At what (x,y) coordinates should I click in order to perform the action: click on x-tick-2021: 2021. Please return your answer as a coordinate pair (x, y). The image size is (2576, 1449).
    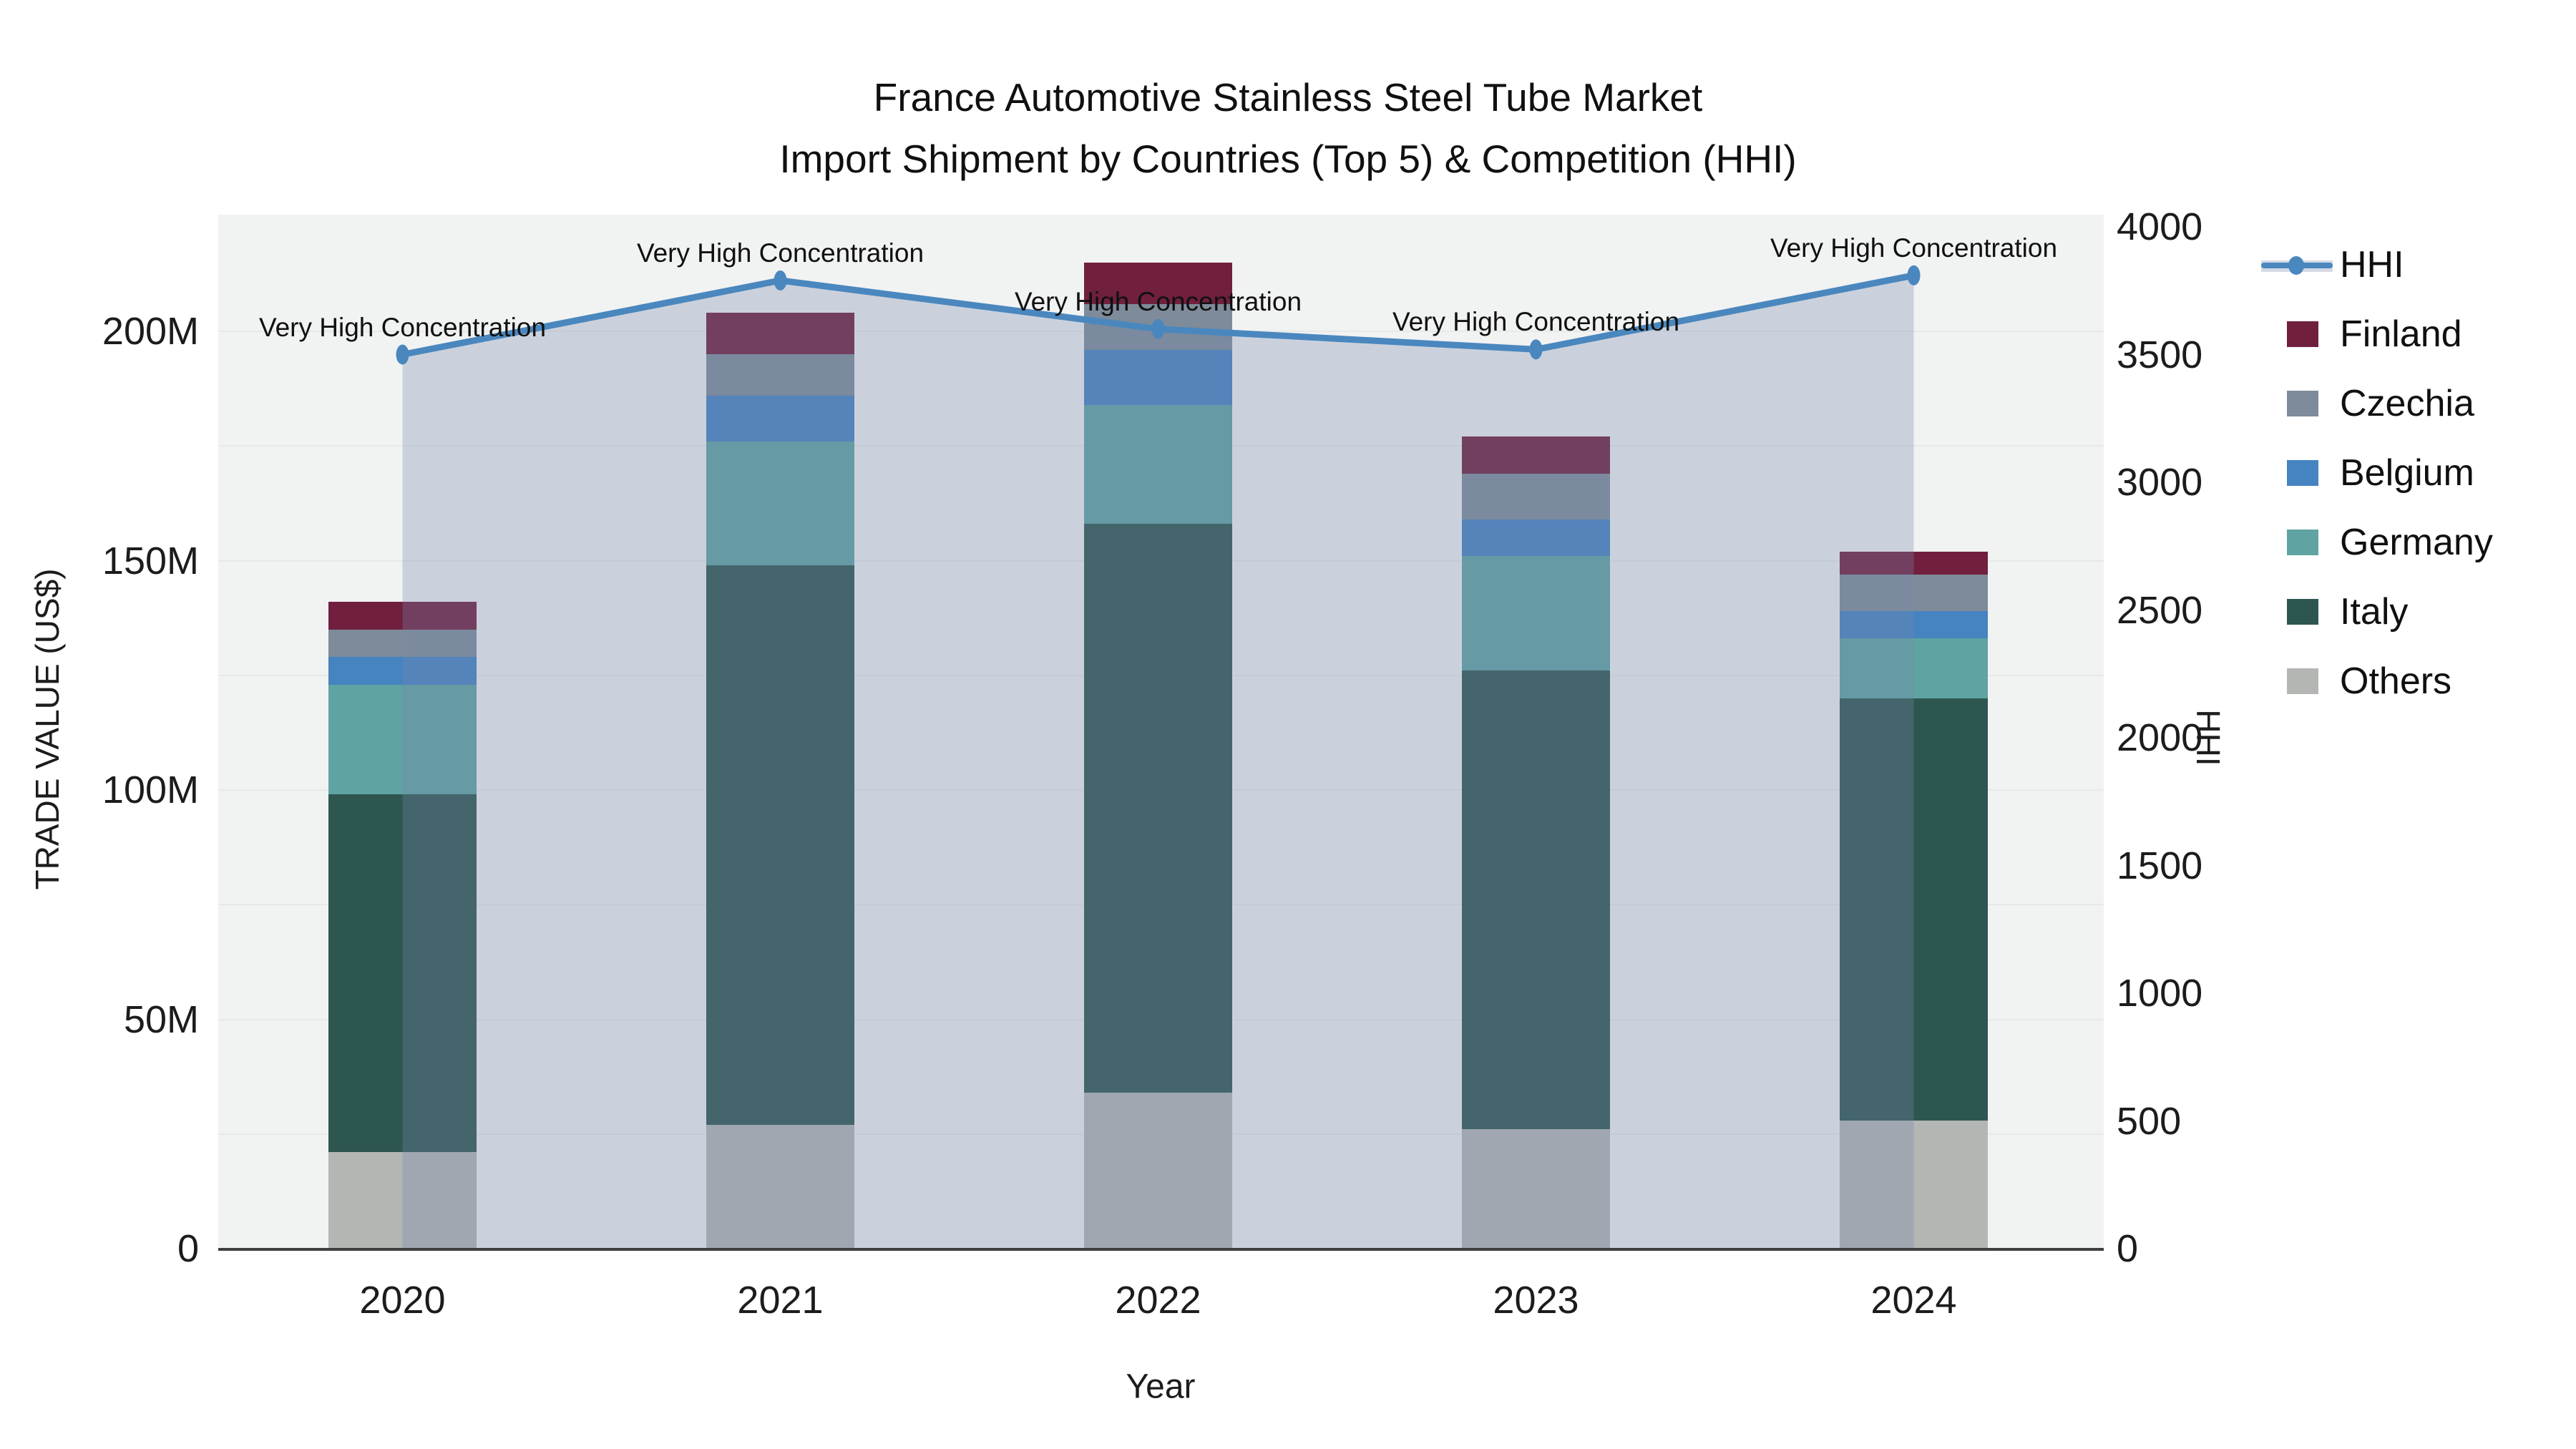
    Looking at the image, I should click on (780, 1300).